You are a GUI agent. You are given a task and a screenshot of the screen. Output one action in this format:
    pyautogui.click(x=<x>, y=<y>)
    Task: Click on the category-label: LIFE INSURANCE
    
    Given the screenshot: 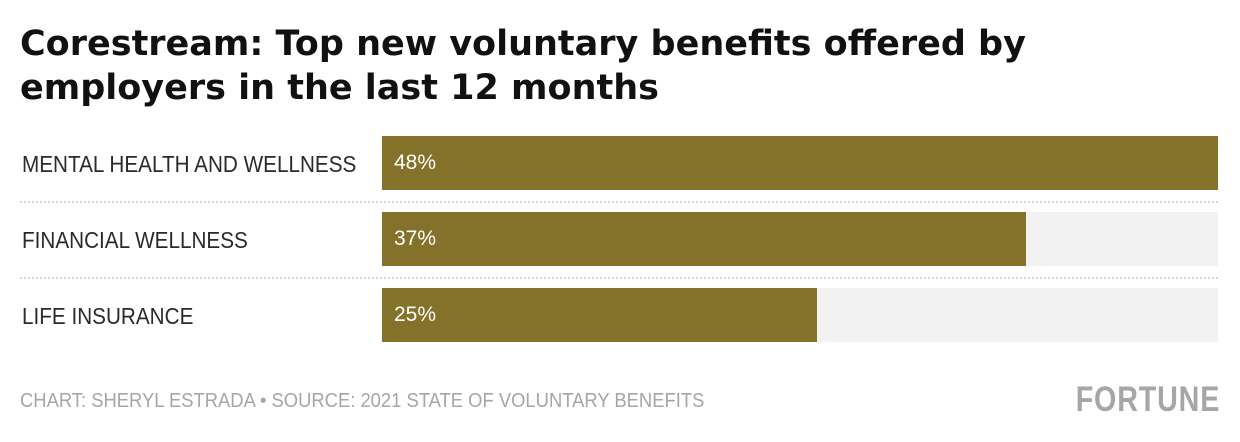 What is the action you would take?
    pyautogui.click(x=108, y=316)
    